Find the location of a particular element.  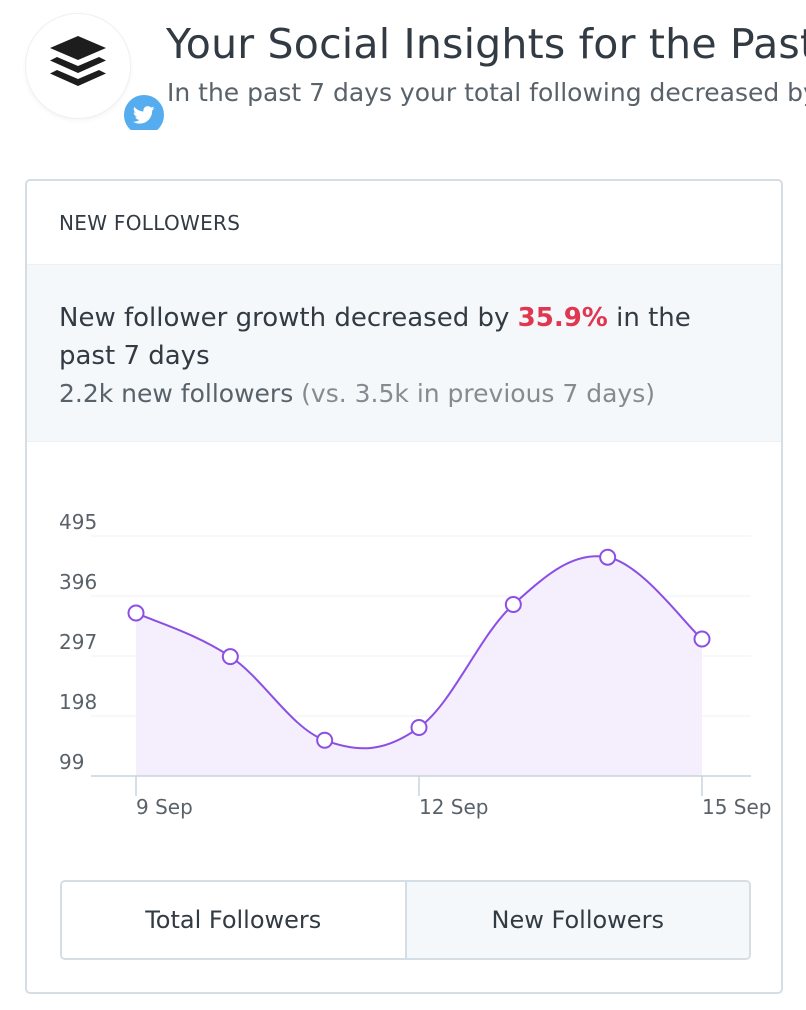

tab-total-followers: Total Followers is located at coordinates (233, 920).